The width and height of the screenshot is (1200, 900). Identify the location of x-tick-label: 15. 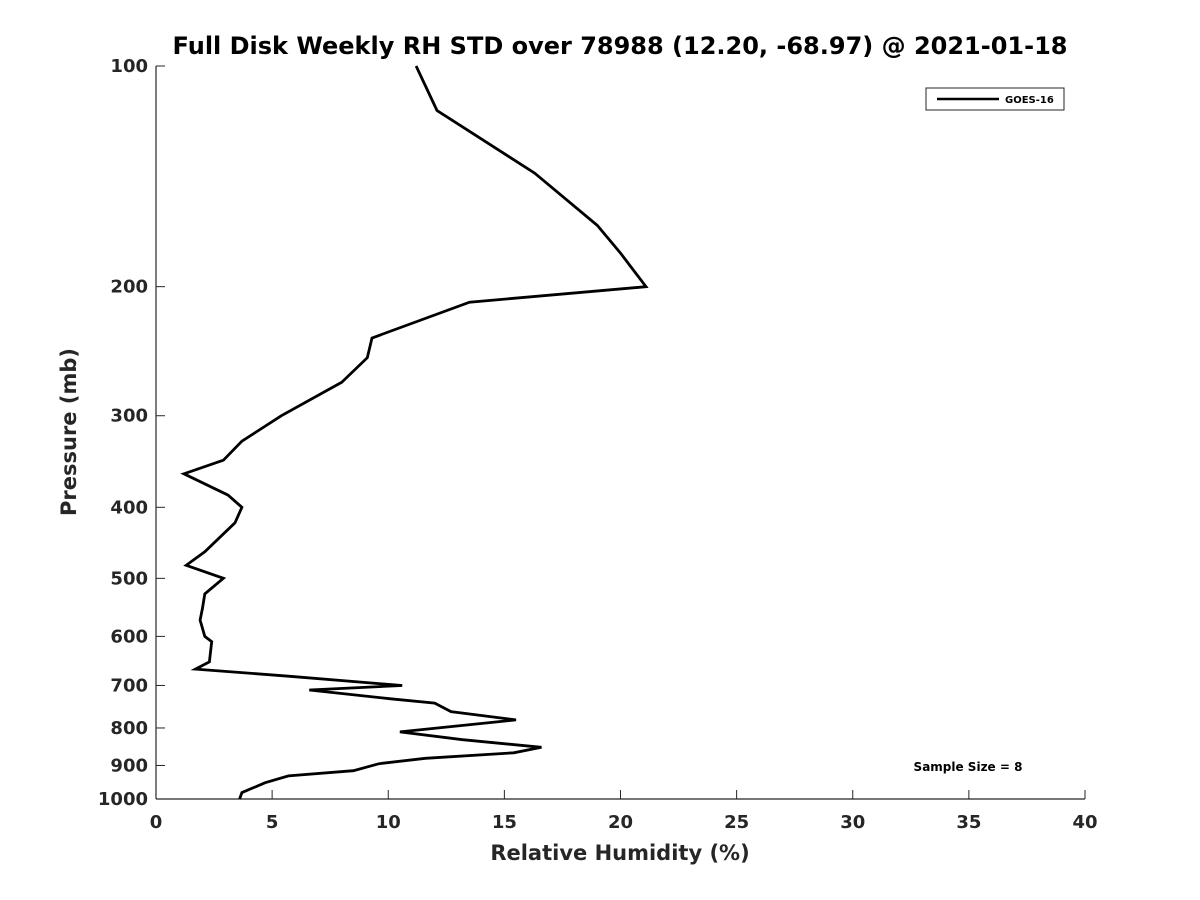
(504, 822).